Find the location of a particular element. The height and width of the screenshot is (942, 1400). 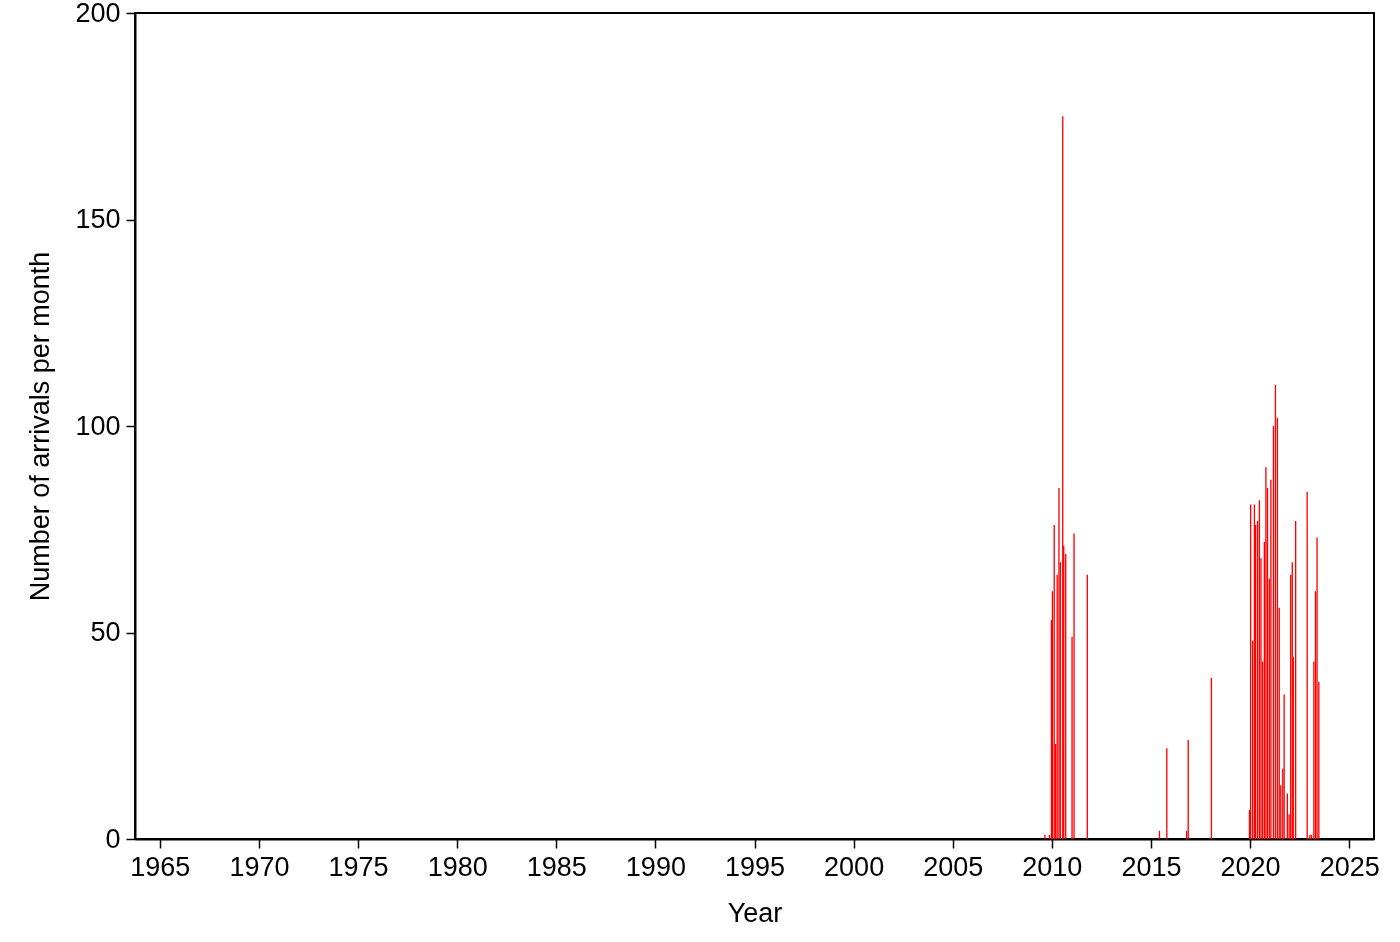

y-tick-label: 50 is located at coordinates (105, 632).